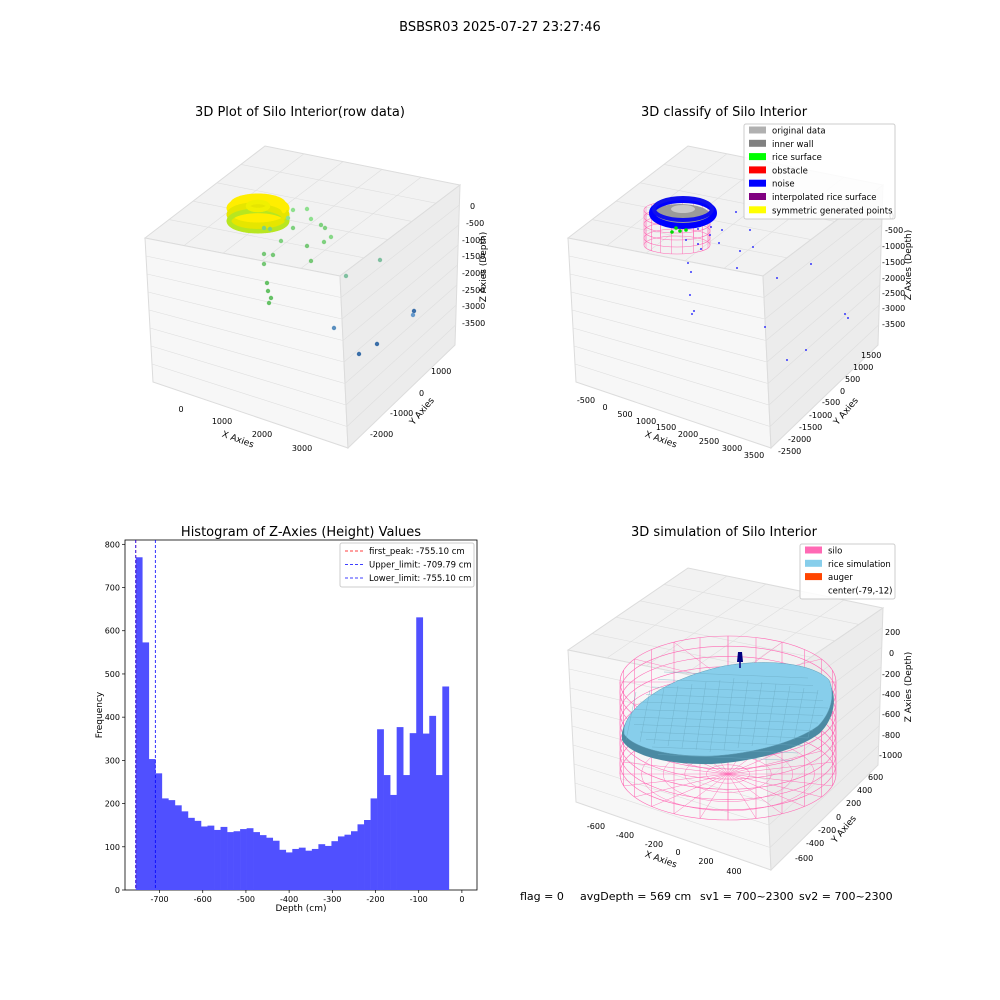 The width and height of the screenshot is (1000, 1000). I want to click on raw-z-tick: -1500, so click(473, 256).